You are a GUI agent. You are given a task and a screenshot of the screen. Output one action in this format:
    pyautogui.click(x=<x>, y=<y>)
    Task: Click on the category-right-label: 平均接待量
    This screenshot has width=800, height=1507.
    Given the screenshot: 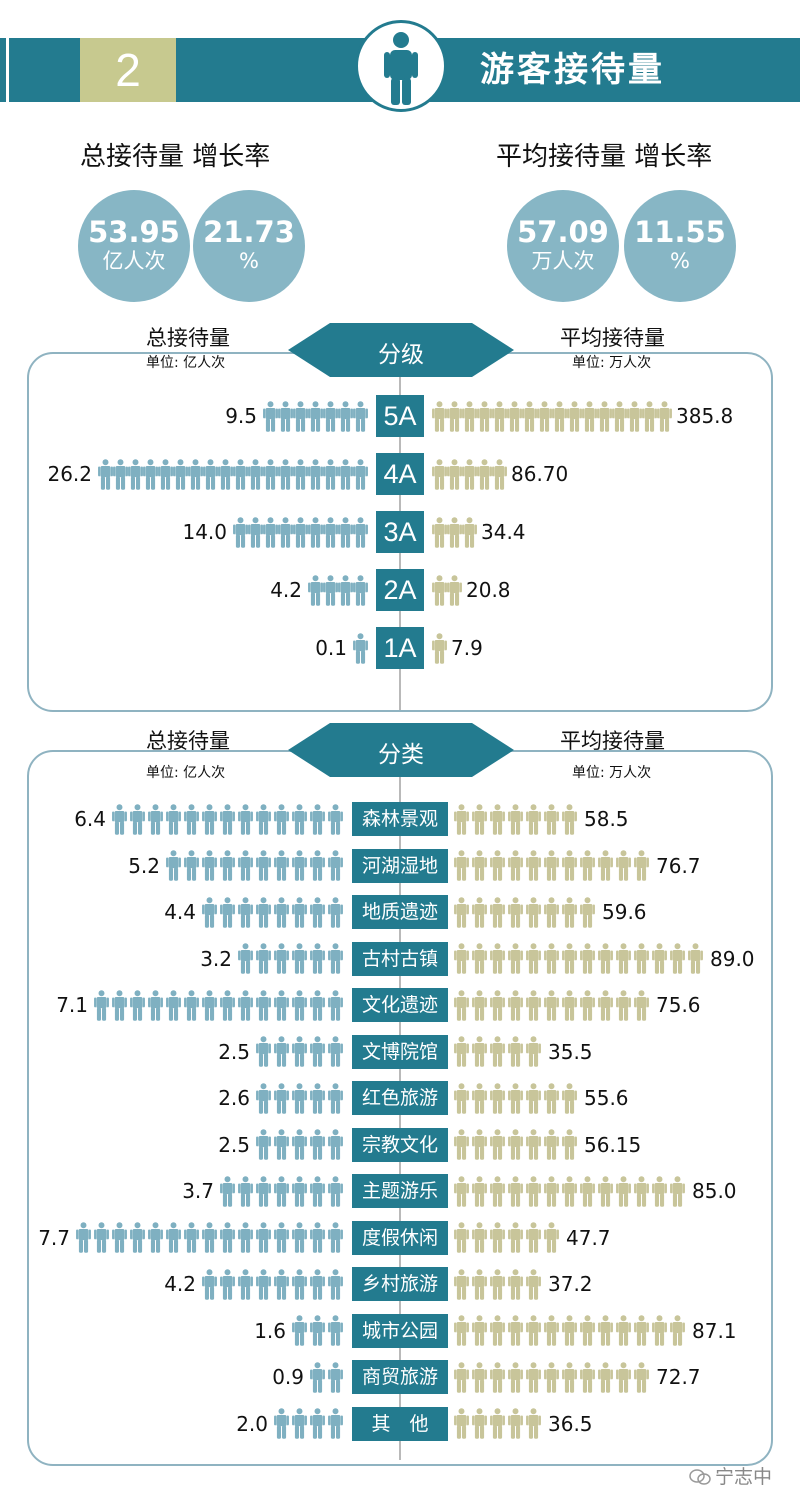 What is the action you would take?
    pyautogui.click(x=612, y=741)
    